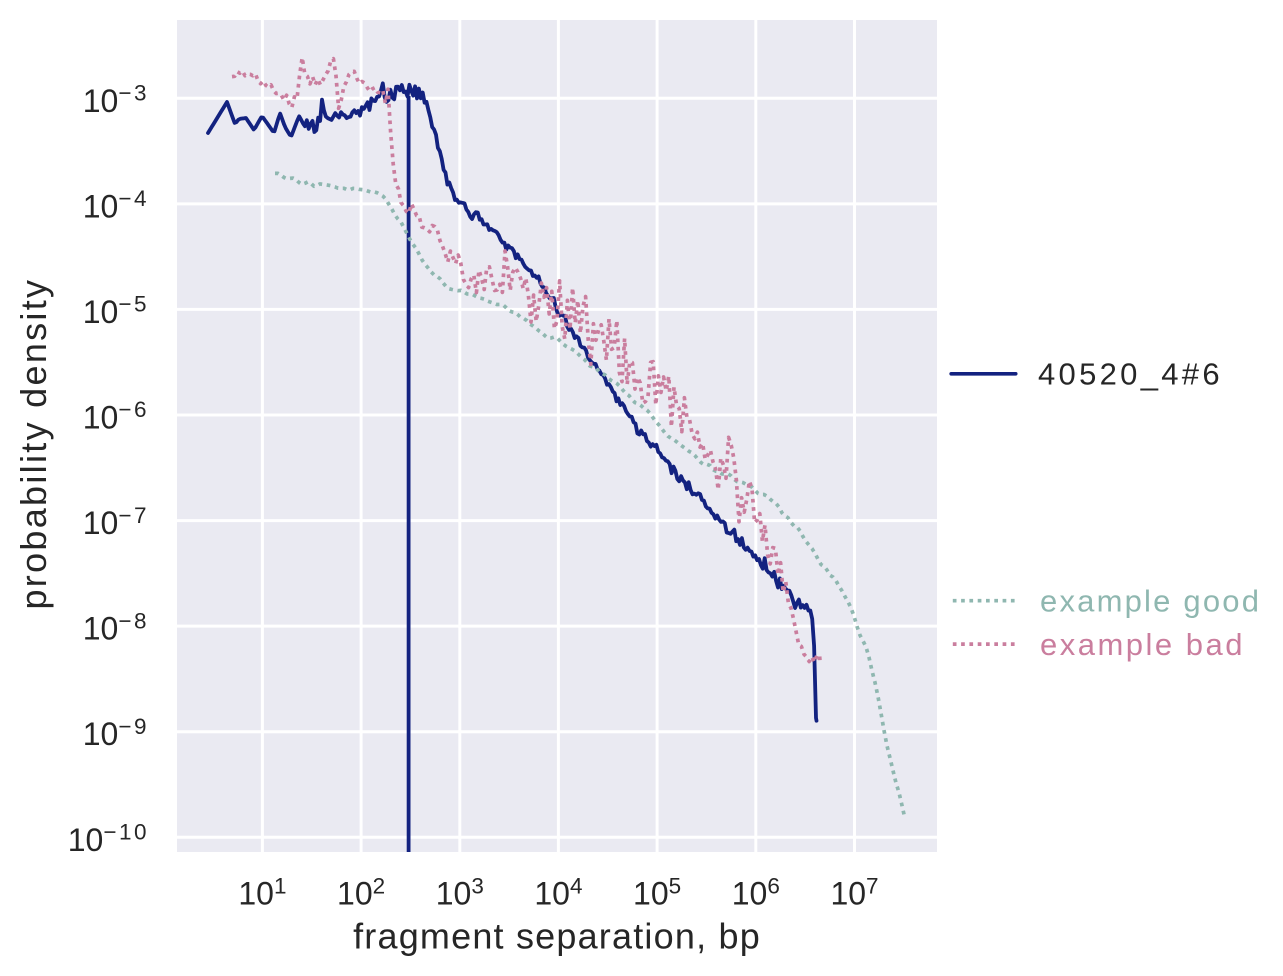  I want to click on svg-text: fragment separation, bp, so click(557, 936).